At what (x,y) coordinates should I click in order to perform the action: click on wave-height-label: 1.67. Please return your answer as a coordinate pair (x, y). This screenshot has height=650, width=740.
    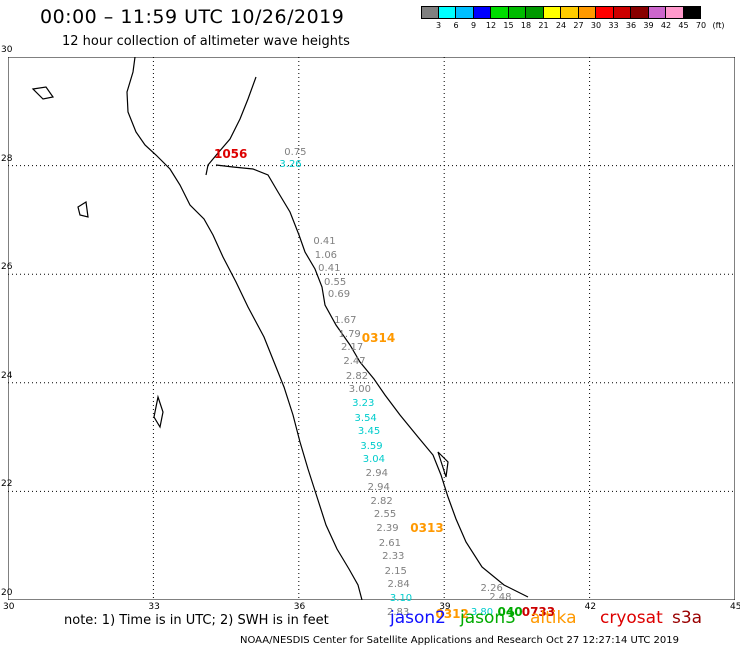
    Looking at the image, I should click on (345, 320).